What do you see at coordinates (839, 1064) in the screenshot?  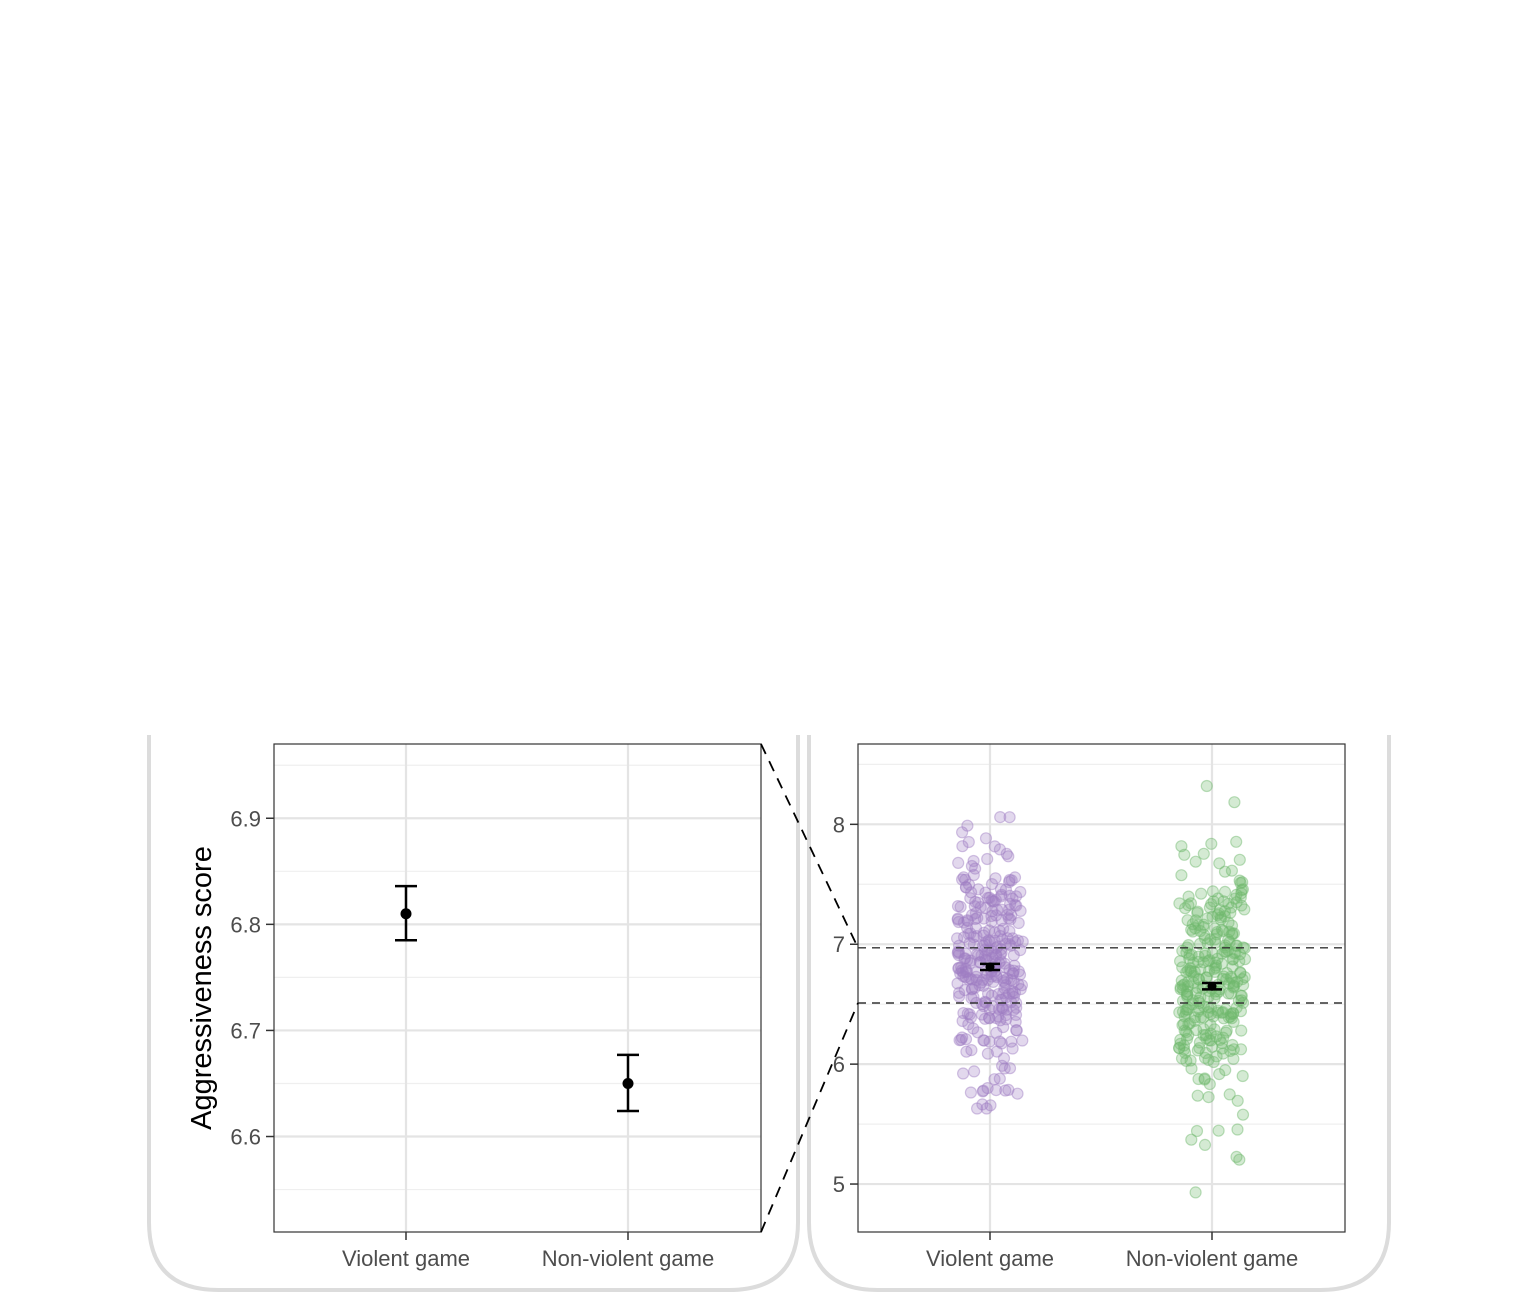 I see `y-tick-label: 6` at bounding box center [839, 1064].